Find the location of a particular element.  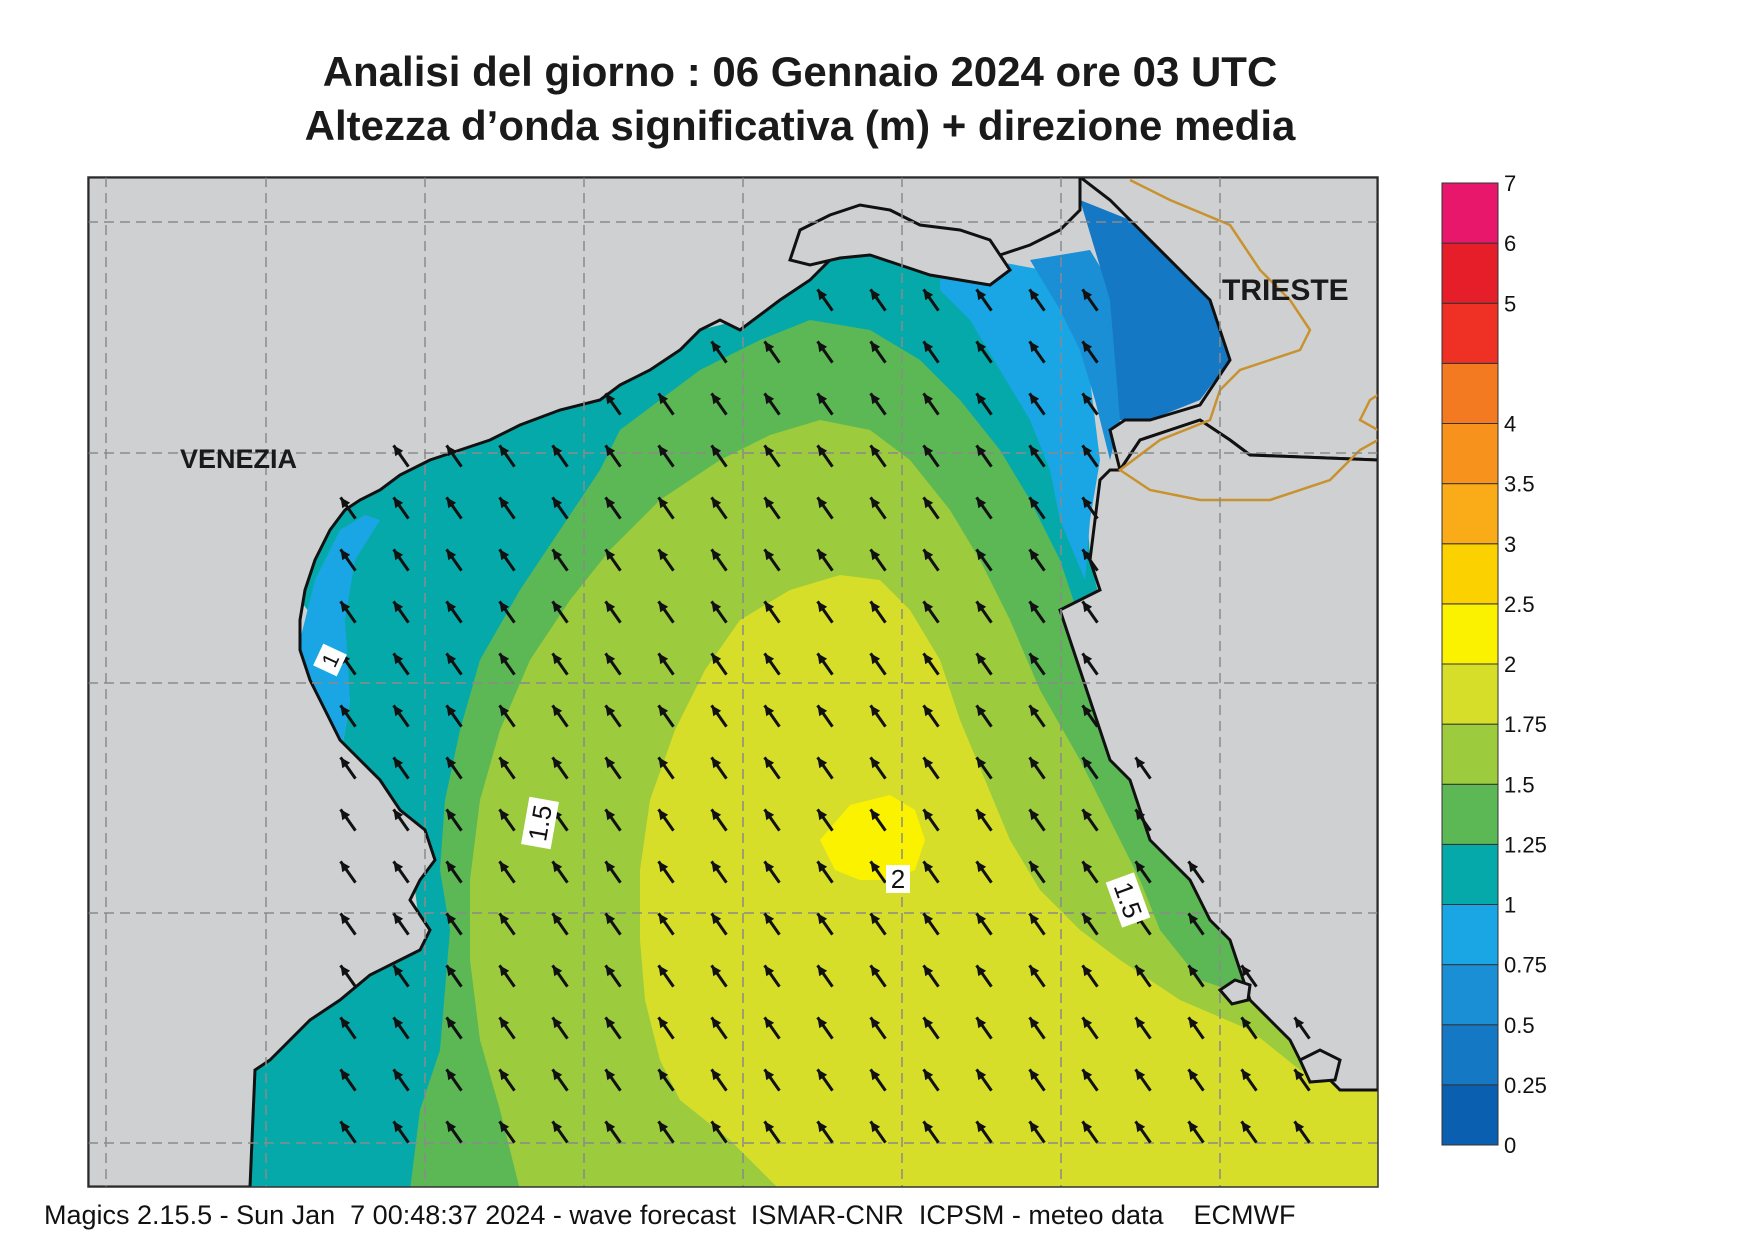

island-krk is located at coordinates (1234, 992).